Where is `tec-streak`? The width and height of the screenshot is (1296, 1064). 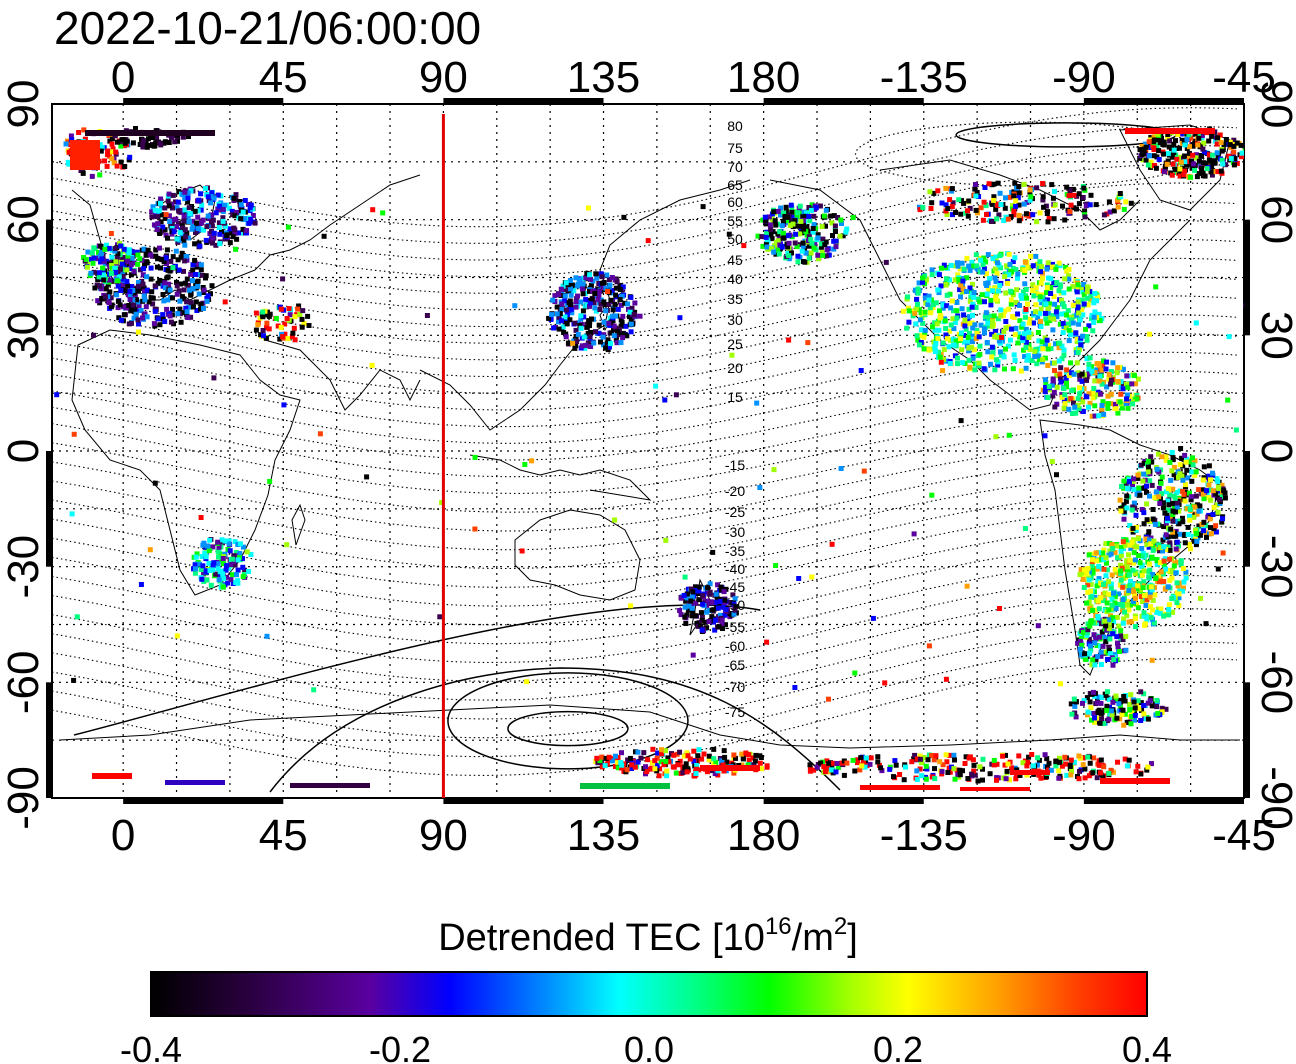
tec-streak is located at coordinates (625, 786).